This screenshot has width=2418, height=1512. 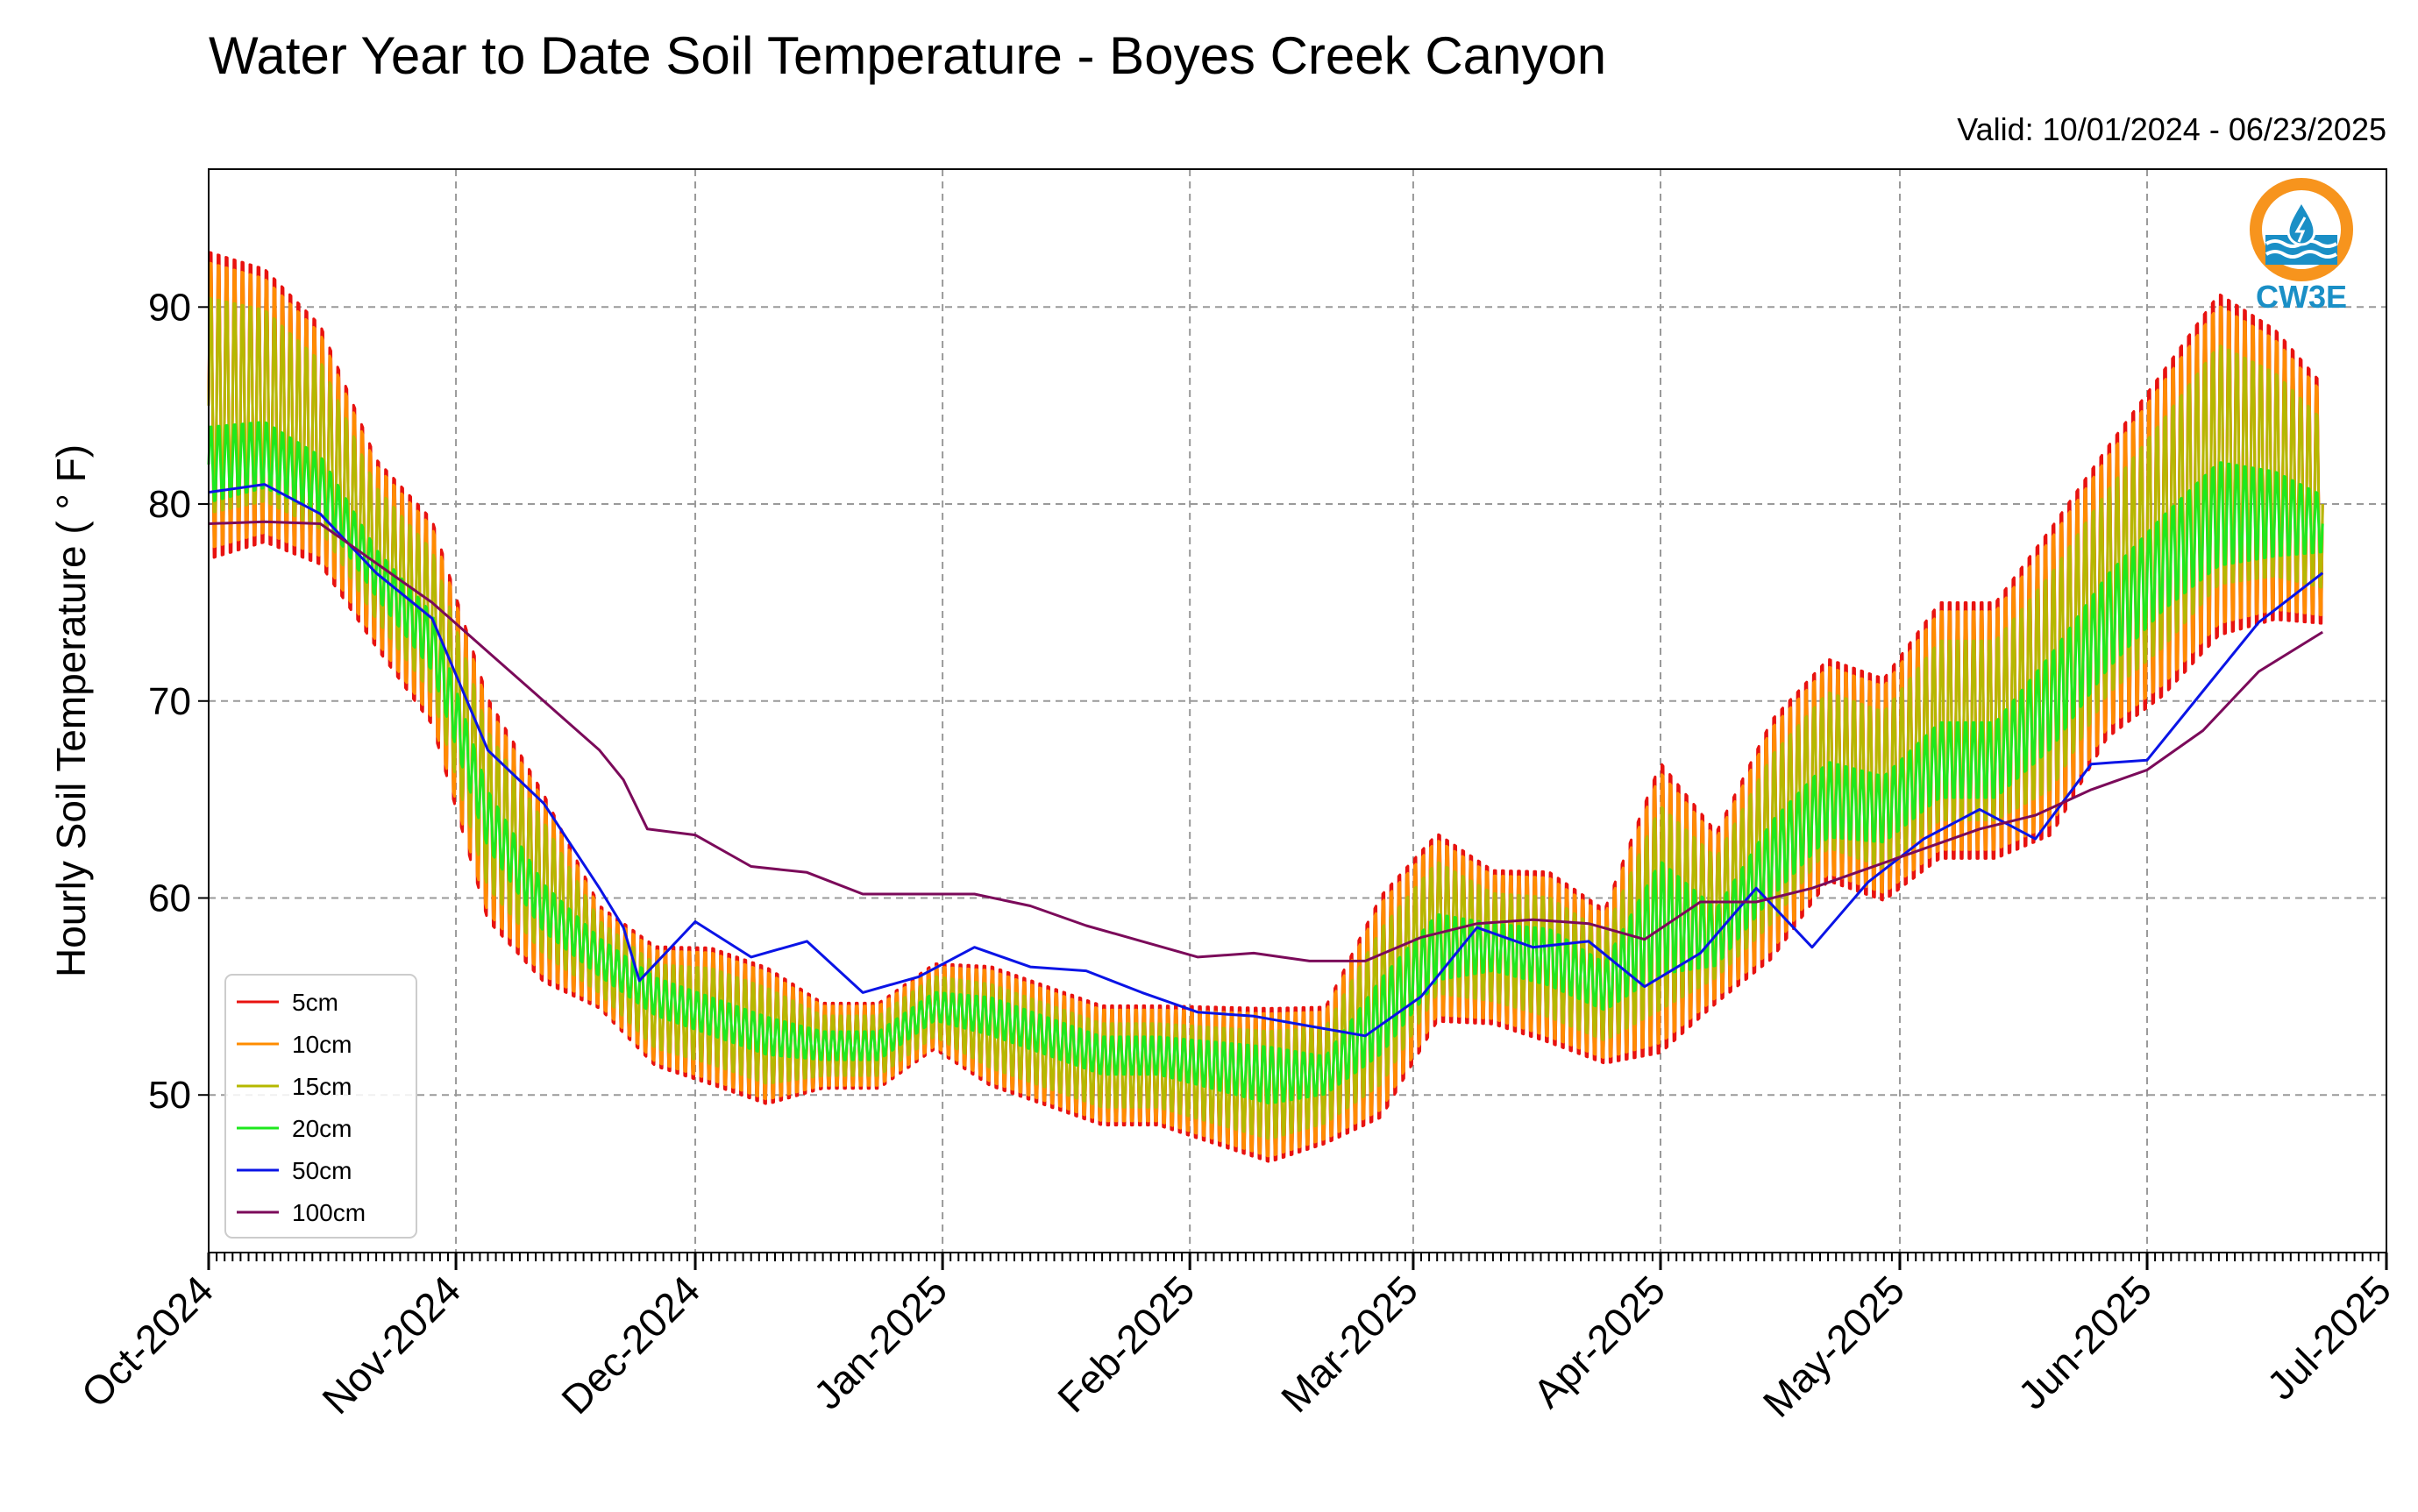 What do you see at coordinates (1297, 1257) in the screenshot?
I see `x-minor-ticks` at bounding box center [1297, 1257].